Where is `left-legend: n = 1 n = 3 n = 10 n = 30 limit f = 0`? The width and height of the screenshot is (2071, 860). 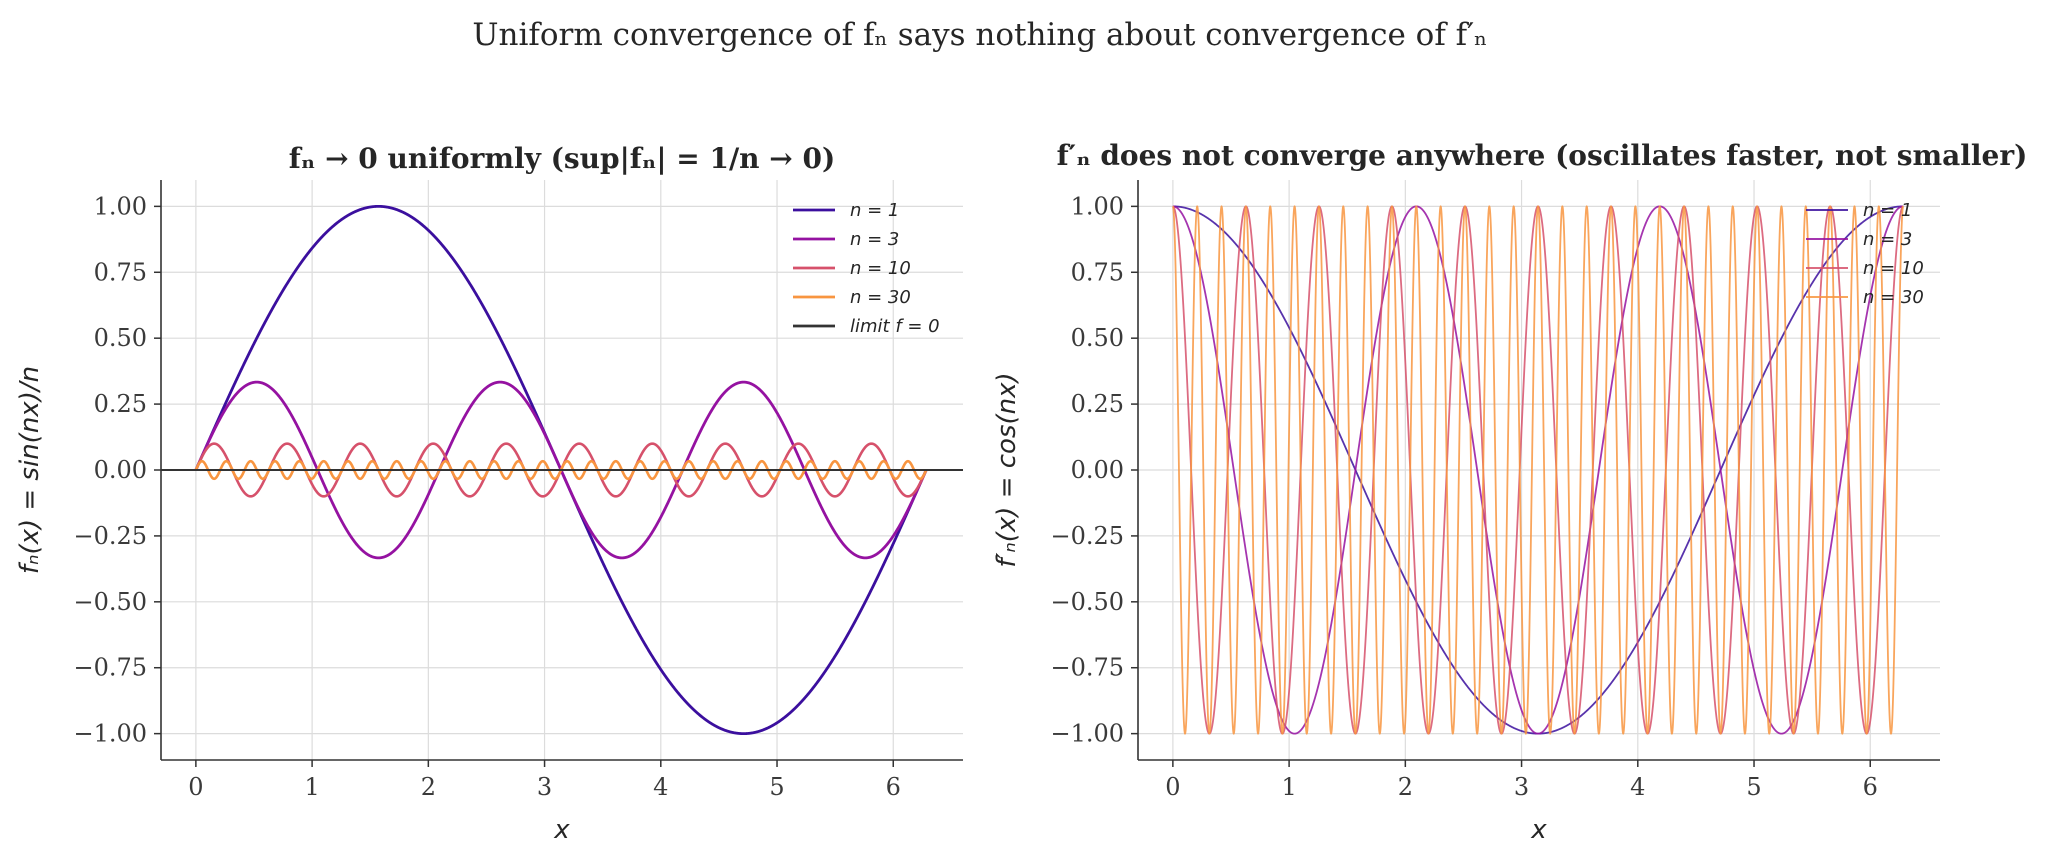
left-legend: n = 1 n = 3 n = 10 n = 30 limit f = 0 is located at coordinates (866, 268).